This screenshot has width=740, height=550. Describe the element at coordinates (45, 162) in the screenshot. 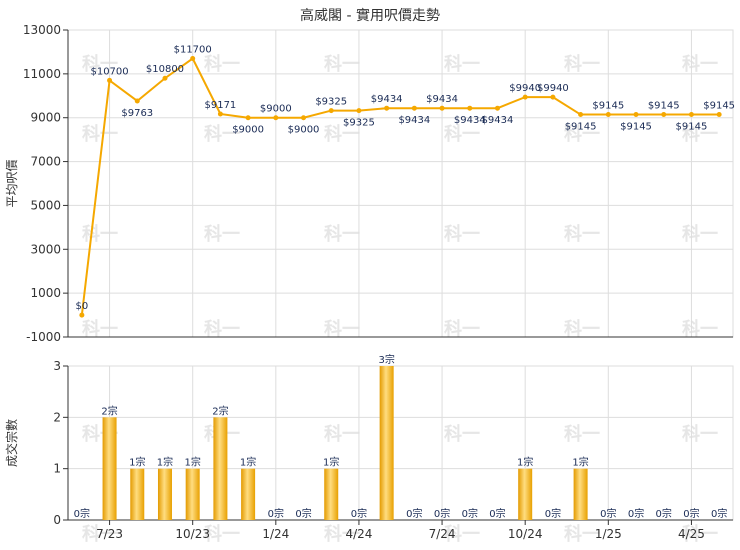

I see `y-tick-label: 7000` at that location.